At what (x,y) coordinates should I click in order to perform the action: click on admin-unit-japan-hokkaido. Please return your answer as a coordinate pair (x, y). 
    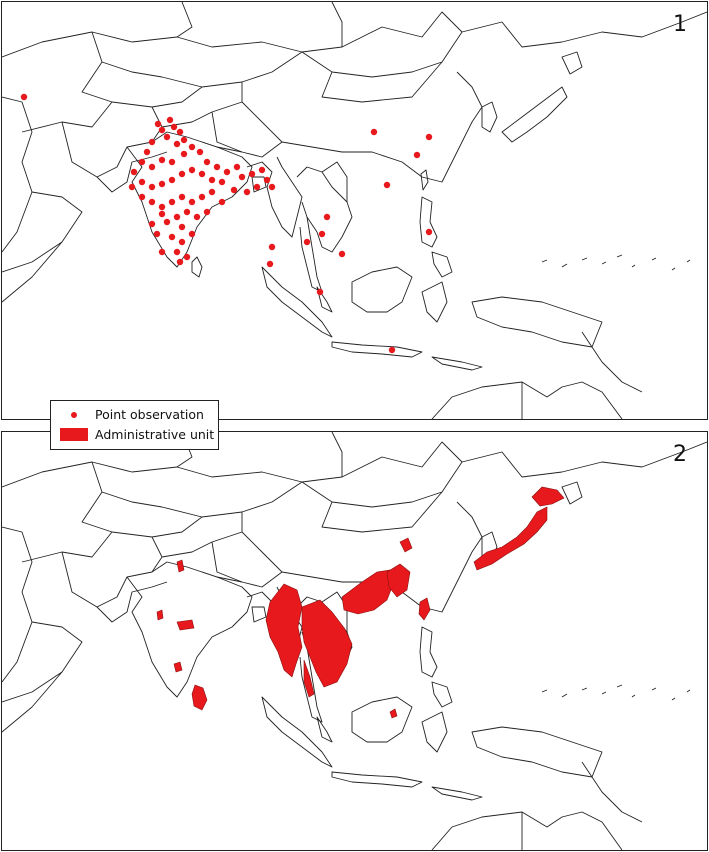
    Looking at the image, I should click on (548, 496).